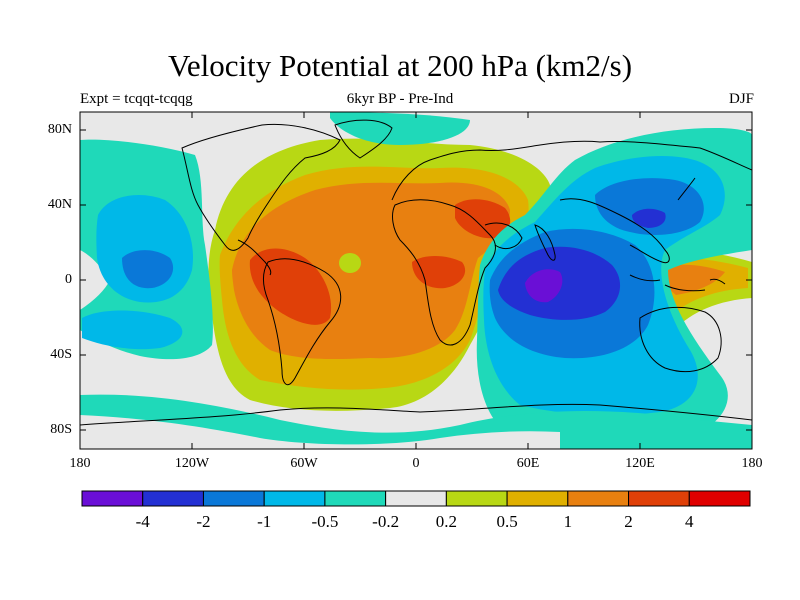 This screenshot has height=600, width=800. What do you see at coordinates (363, 139) in the screenshot?
I see `coast-greenland` at bounding box center [363, 139].